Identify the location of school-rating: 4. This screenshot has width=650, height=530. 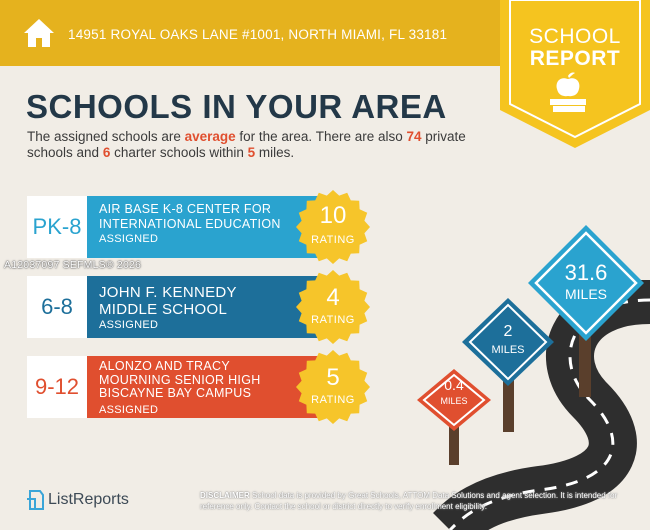
(333, 297).